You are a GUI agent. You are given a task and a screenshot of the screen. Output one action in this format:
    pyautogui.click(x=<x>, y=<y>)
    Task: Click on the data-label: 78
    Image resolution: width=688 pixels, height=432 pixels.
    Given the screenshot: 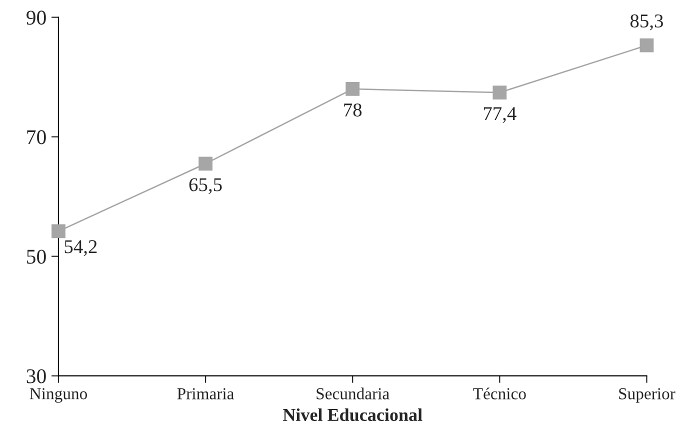 What is the action you would take?
    pyautogui.click(x=353, y=110)
    